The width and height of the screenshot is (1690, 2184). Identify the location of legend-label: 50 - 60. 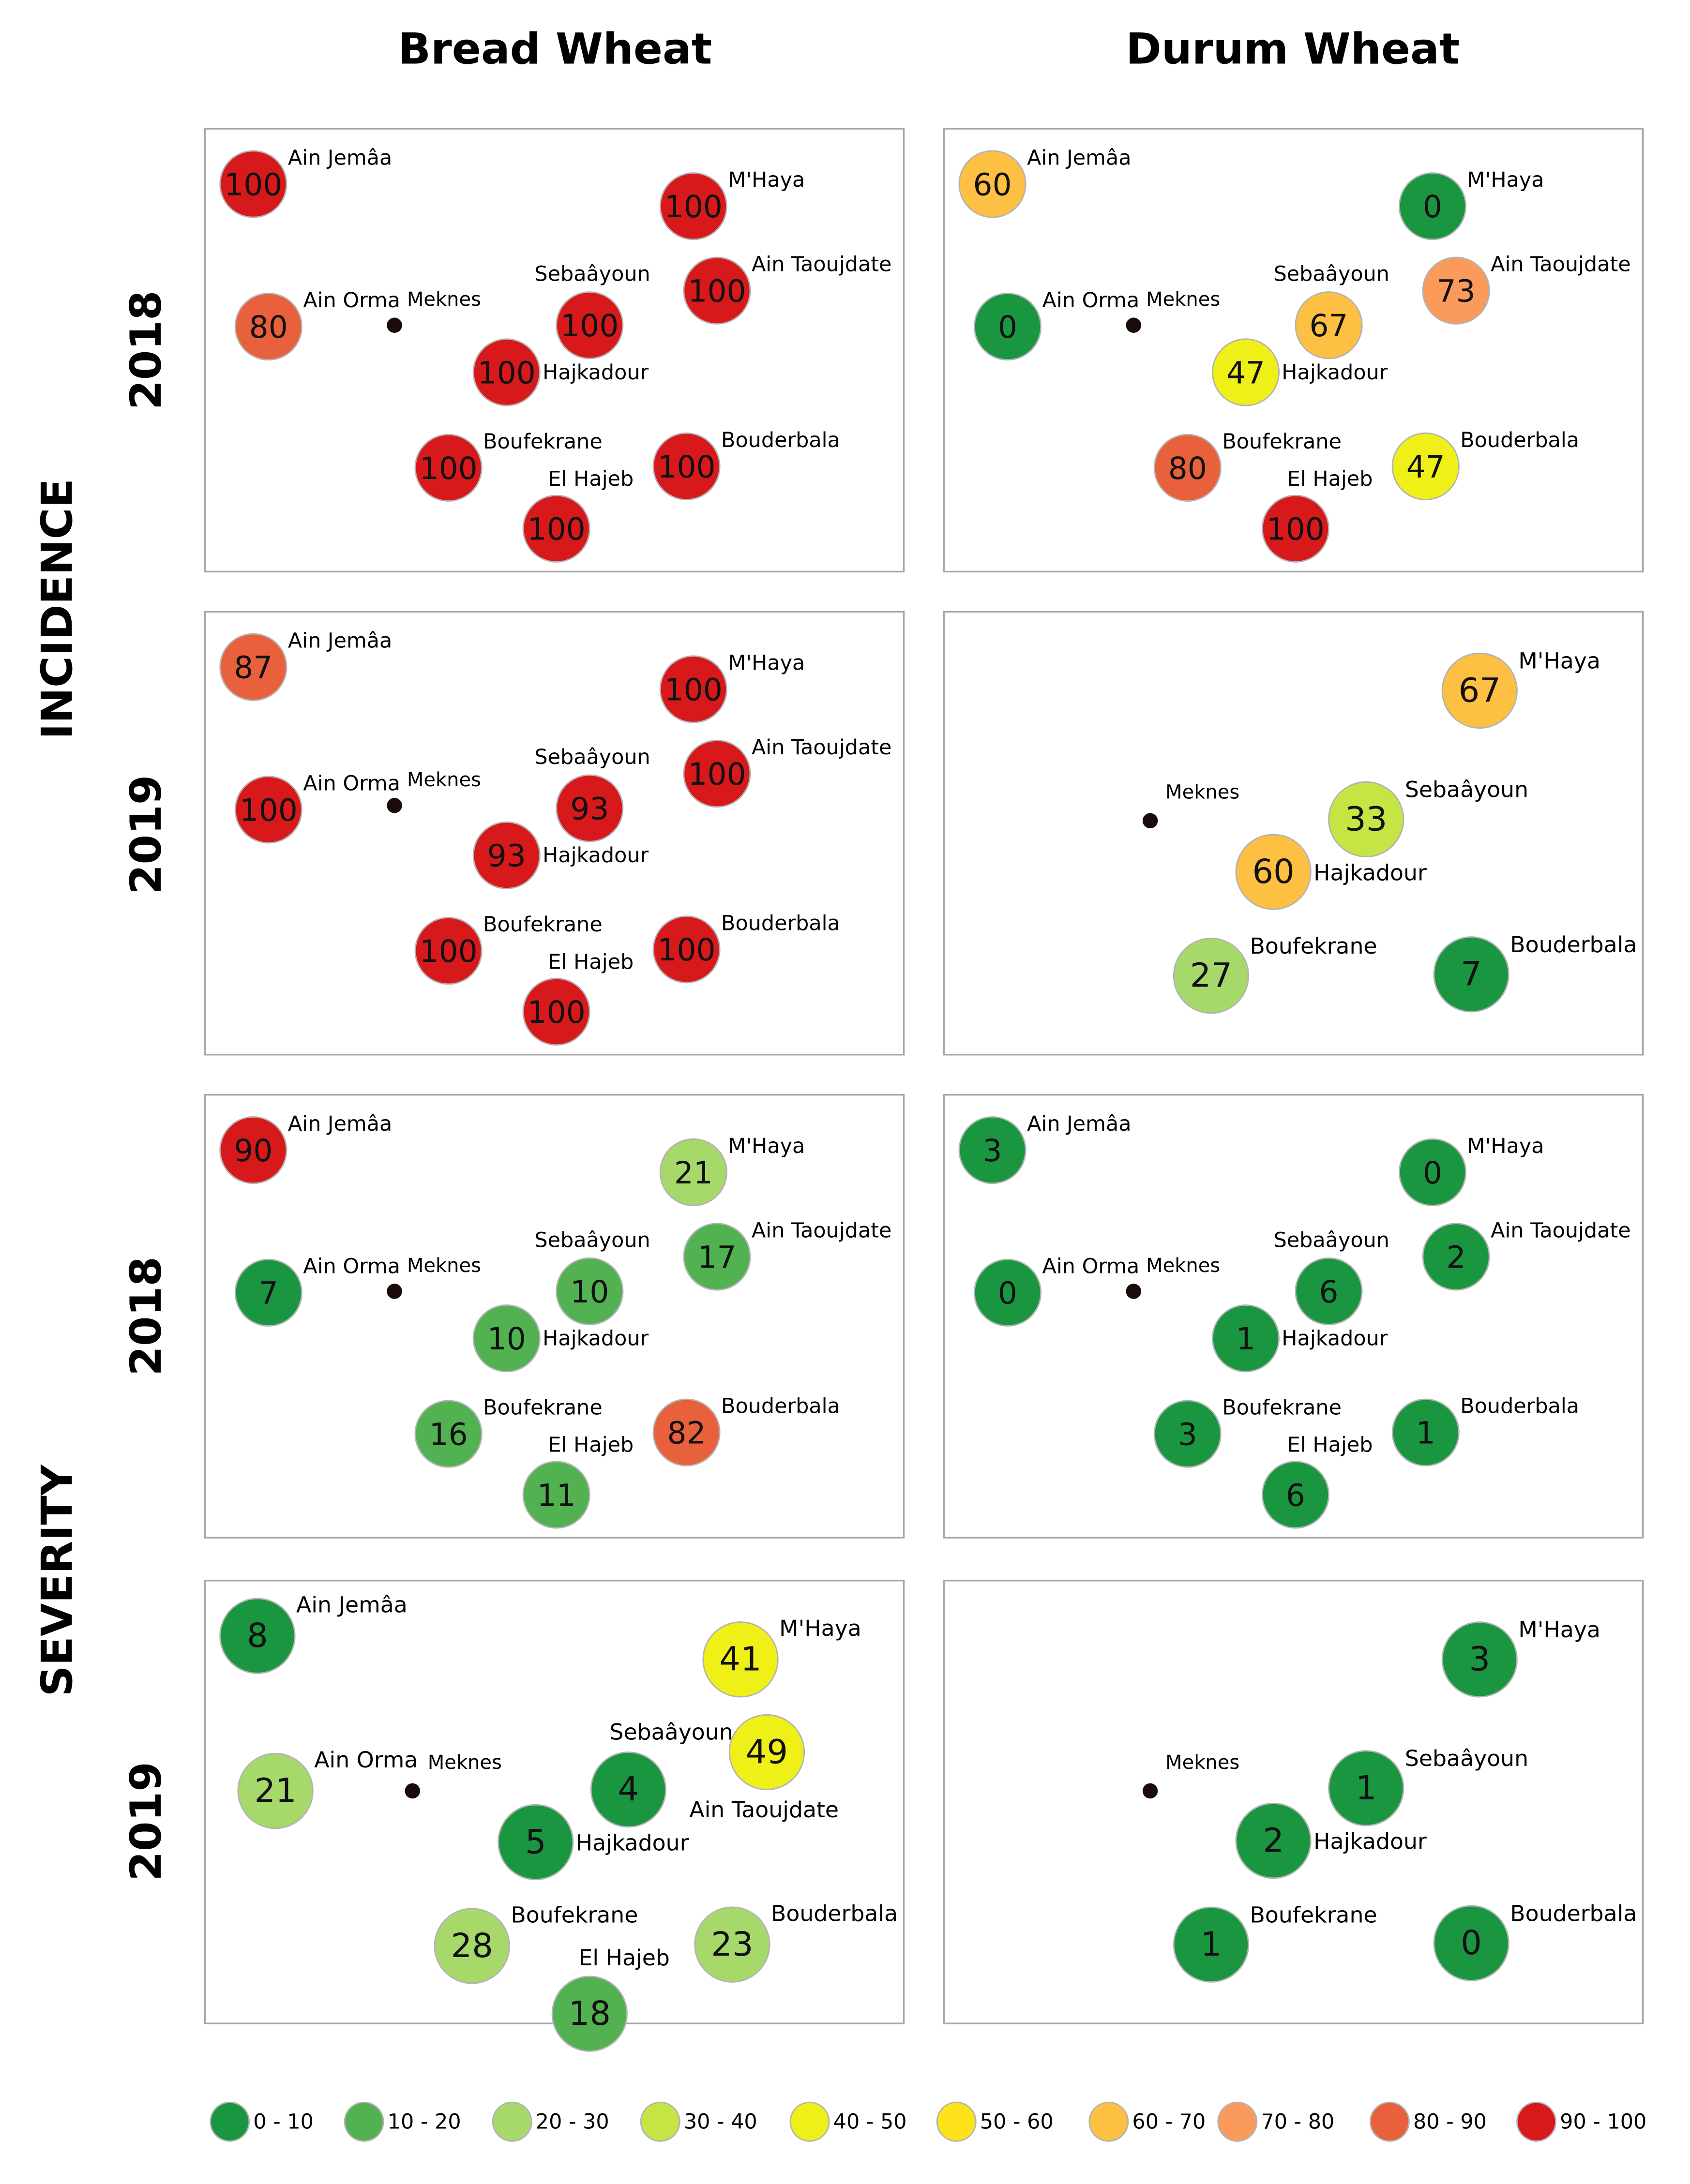
(1017, 2122).